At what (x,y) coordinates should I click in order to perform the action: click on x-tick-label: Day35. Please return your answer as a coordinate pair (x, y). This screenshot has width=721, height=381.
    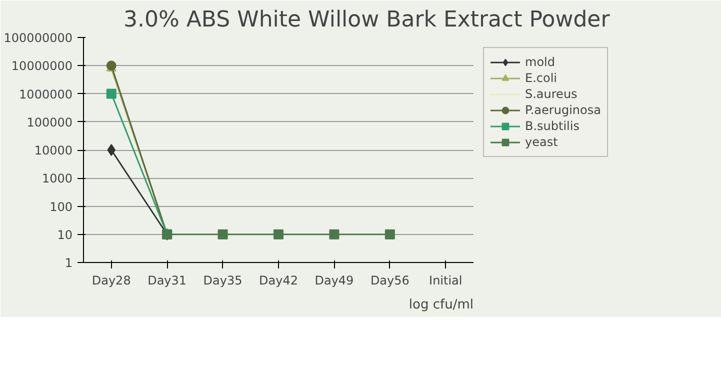
    Looking at the image, I should click on (222, 281).